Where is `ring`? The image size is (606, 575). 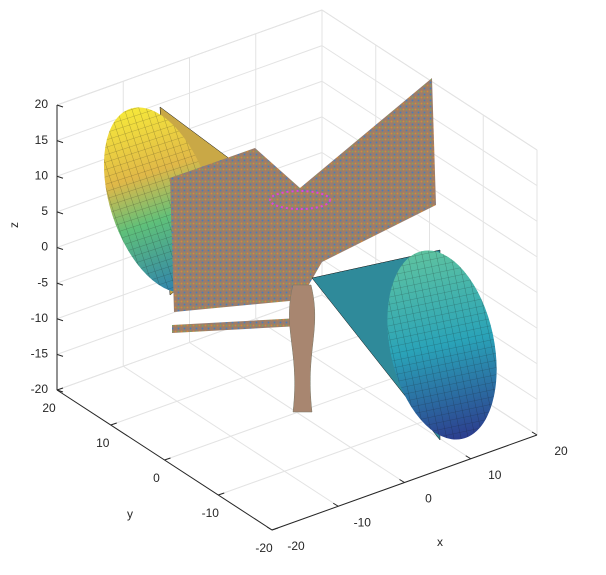
ring is located at coordinates (300, 200).